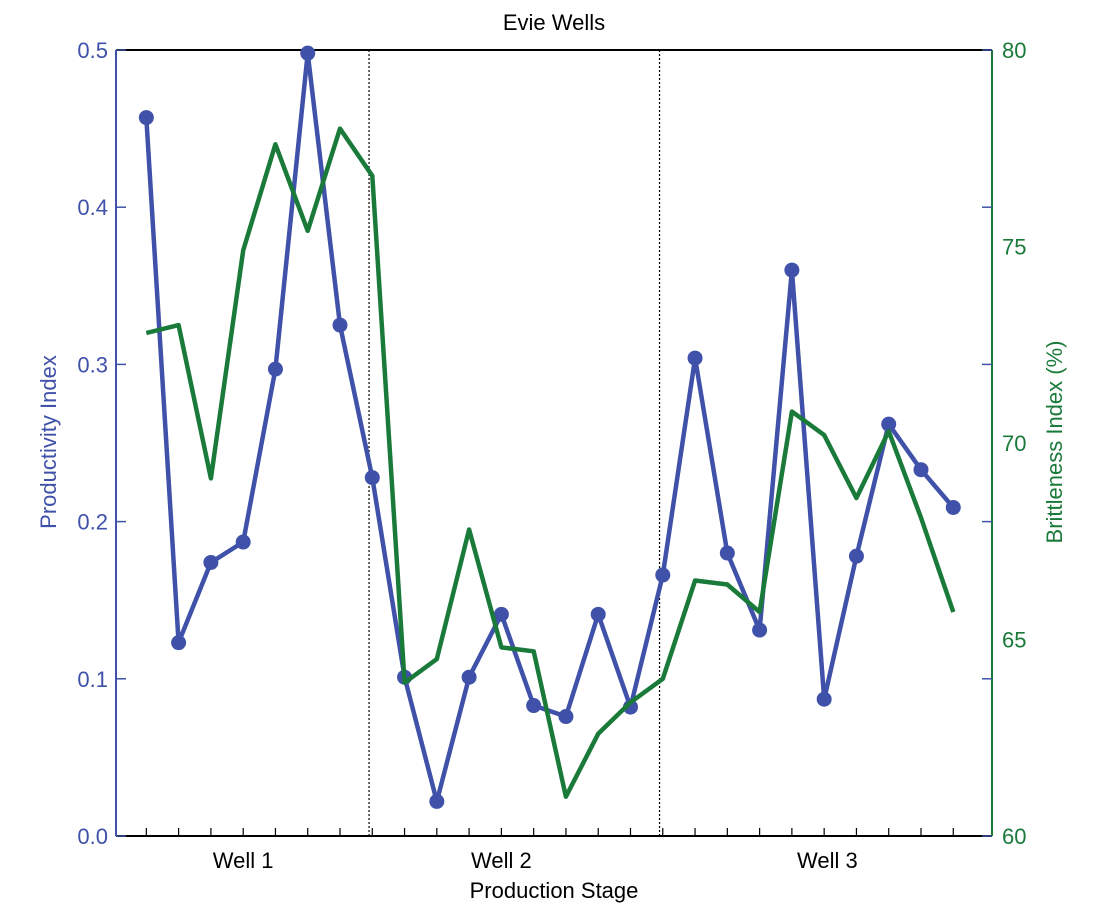 The height and width of the screenshot is (920, 1100). Describe the element at coordinates (48, 442) in the screenshot. I see `y-axis-left-label: Productivity Index` at that location.